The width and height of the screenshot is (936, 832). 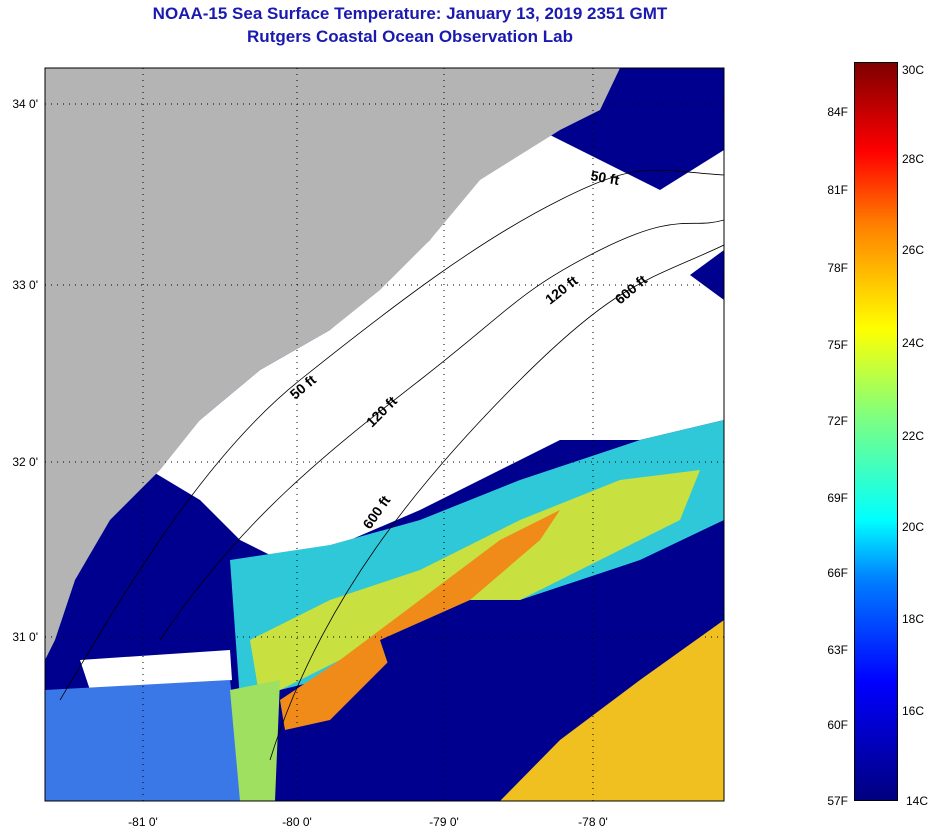 What do you see at coordinates (297, 822) in the screenshot?
I see `lon-label: -80 0'` at bounding box center [297, 822].